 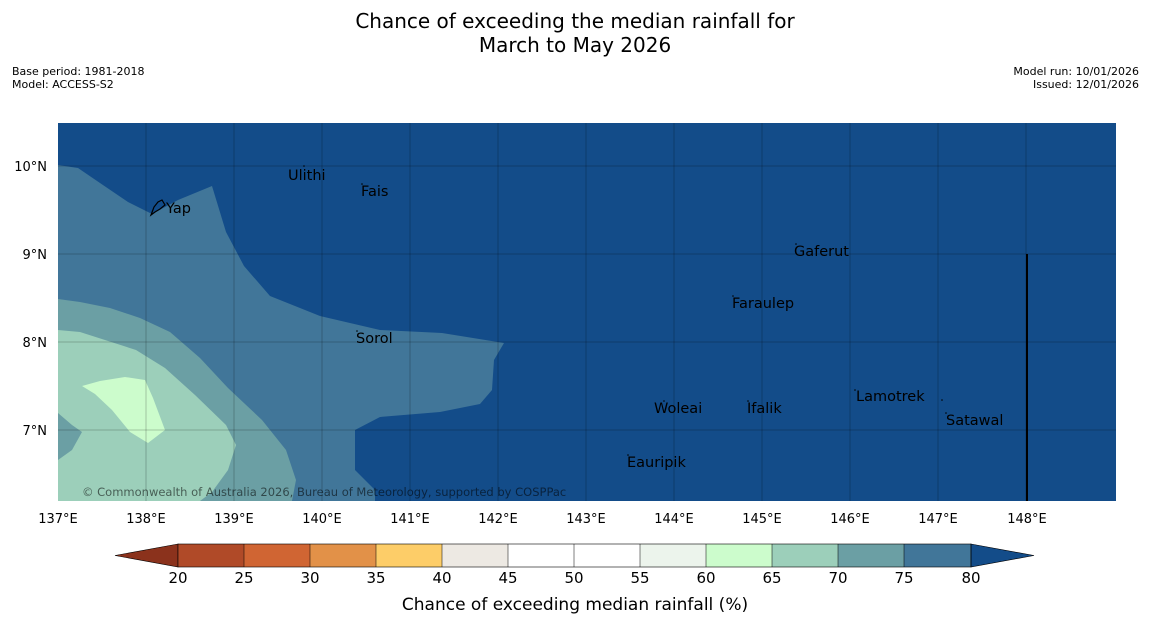 I want to click on lon-label-147: 147°E, so click(x=938, y=519).